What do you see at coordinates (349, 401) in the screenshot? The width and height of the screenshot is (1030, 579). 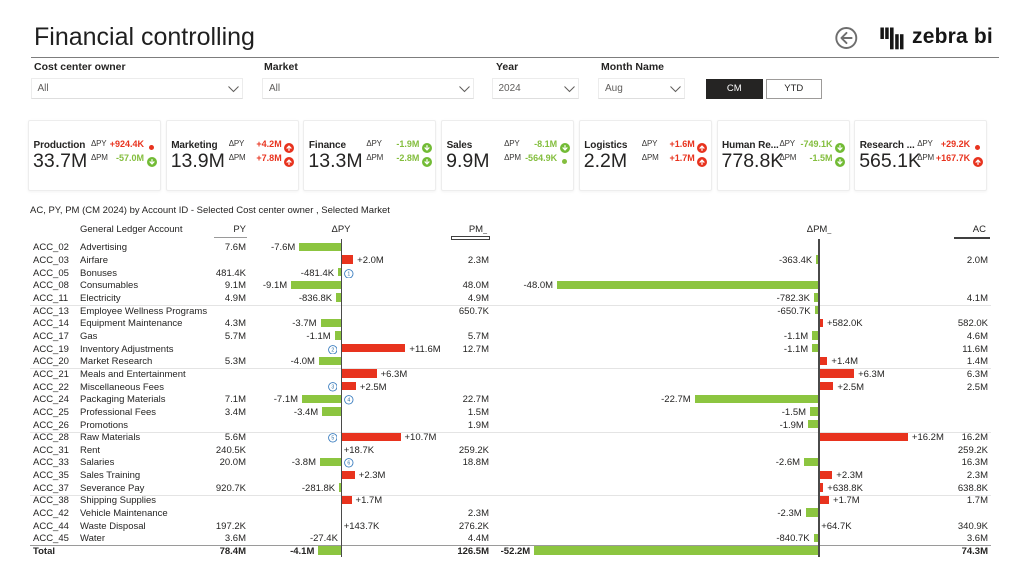 I see `svg-text: 4` at bounding box center [349, 401].